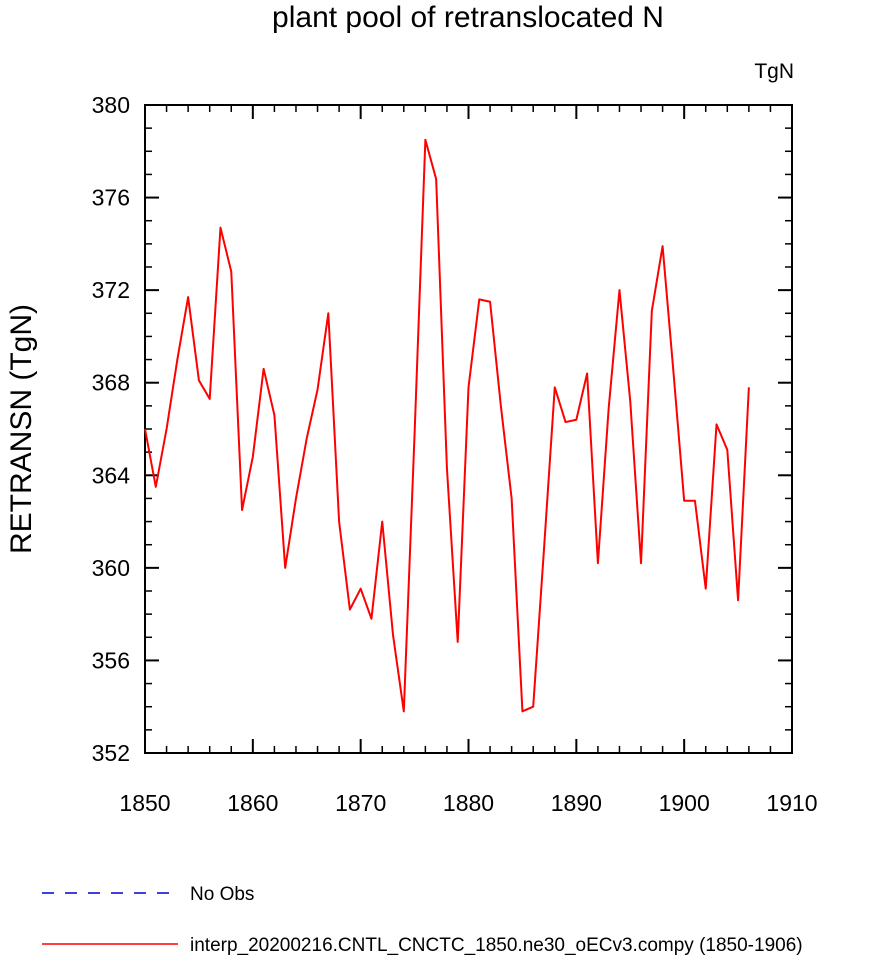 This screenshot has width=890, height=958. Describe the element at coordinates (111, 568) in the screenshot. I see `y-tick-label: 360` at that location.